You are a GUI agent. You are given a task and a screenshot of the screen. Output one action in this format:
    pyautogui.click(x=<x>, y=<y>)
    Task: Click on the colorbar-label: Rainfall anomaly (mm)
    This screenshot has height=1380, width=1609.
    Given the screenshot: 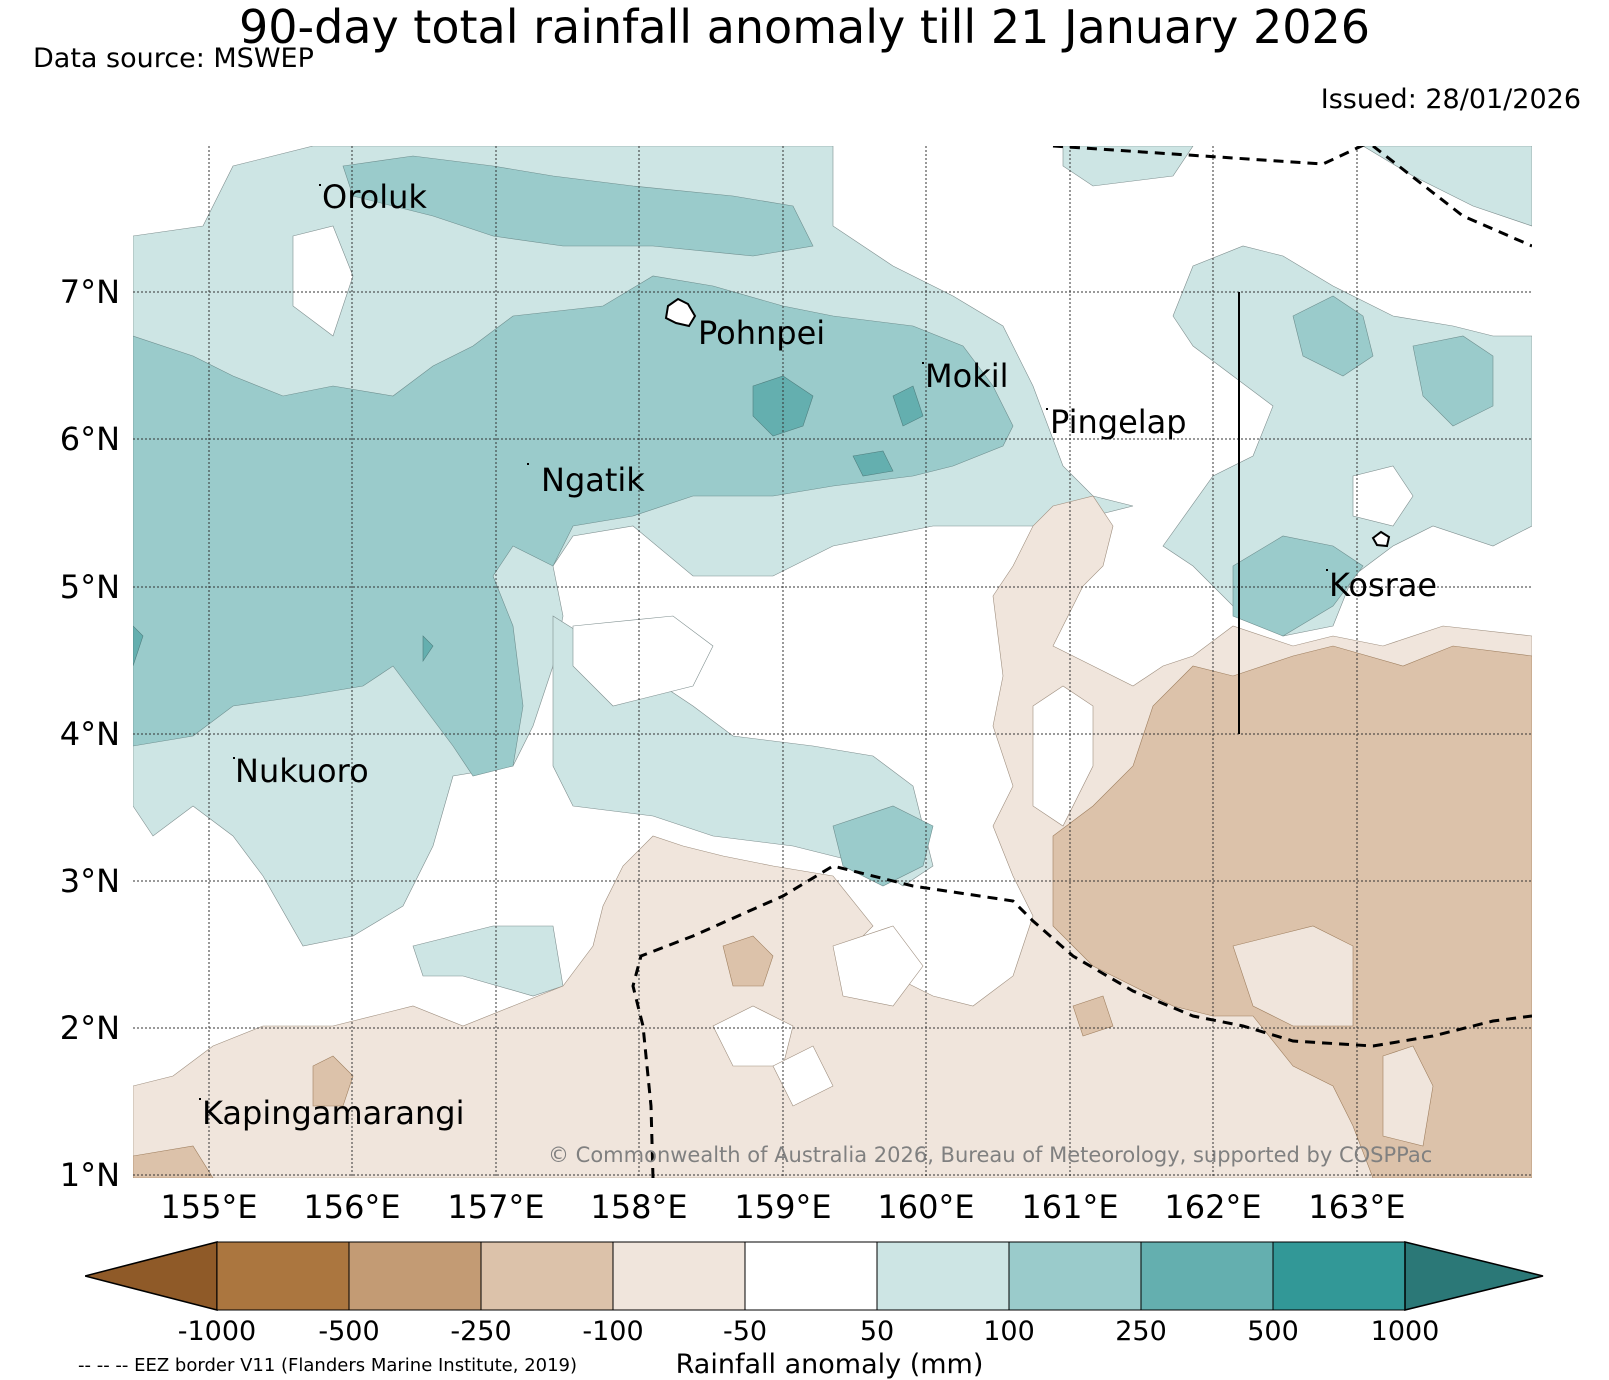 What is the action you would take?
    pyautogui.click(x=829, y=1364)
    